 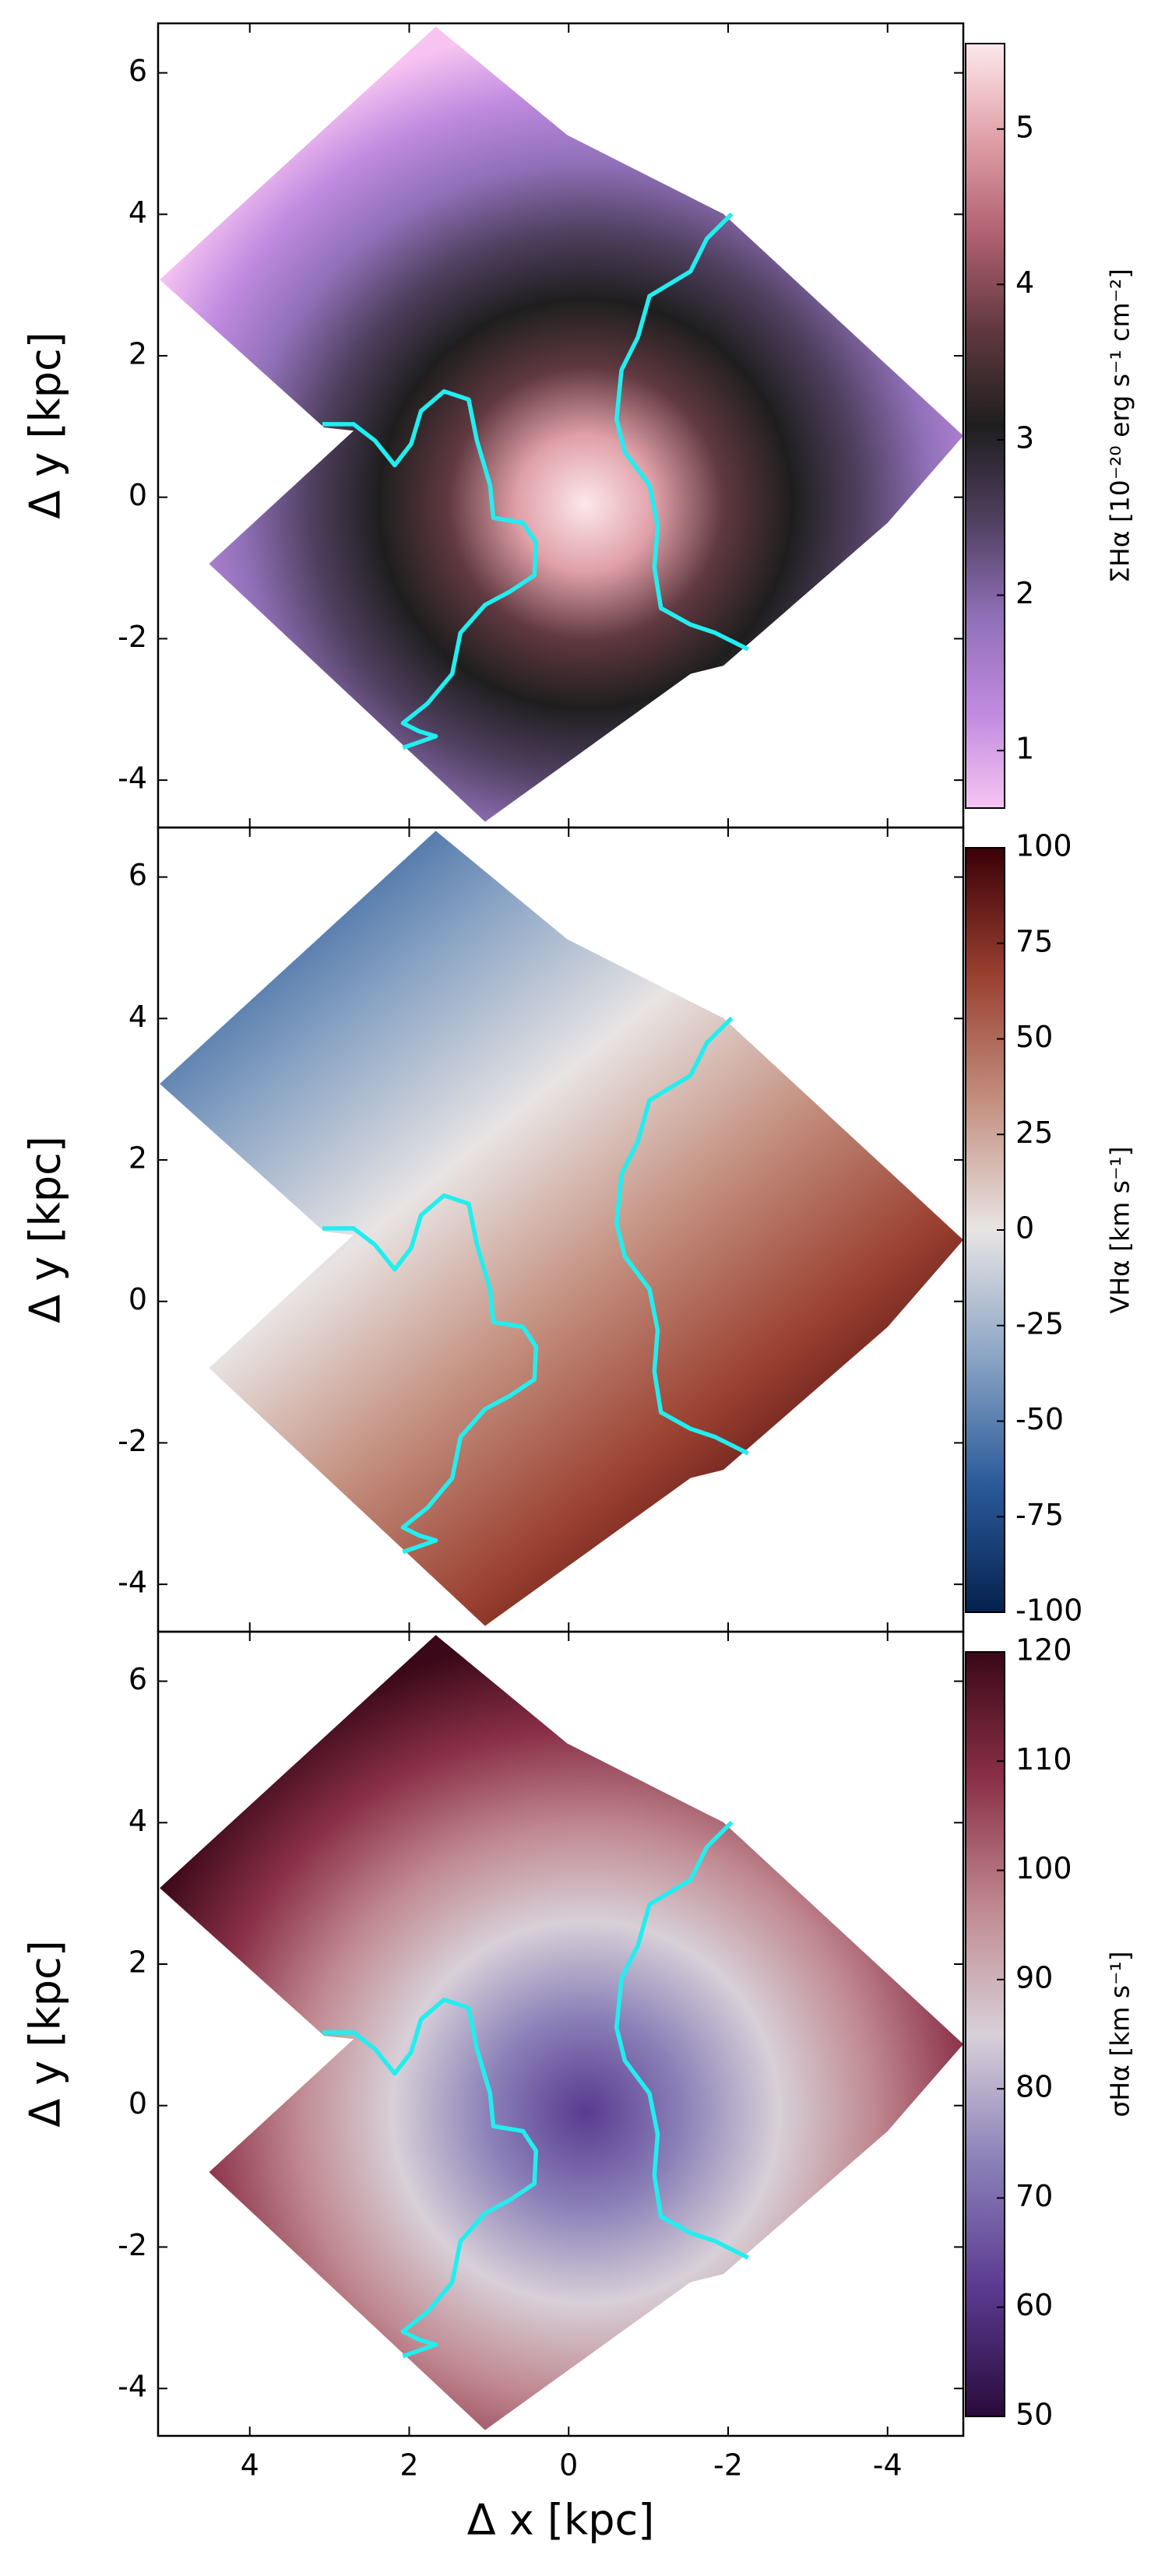 What do you see at coordinates (408, 2466) in the screenshot?
I see `x-tick-label: 2` at bounding box center [408, 2466].